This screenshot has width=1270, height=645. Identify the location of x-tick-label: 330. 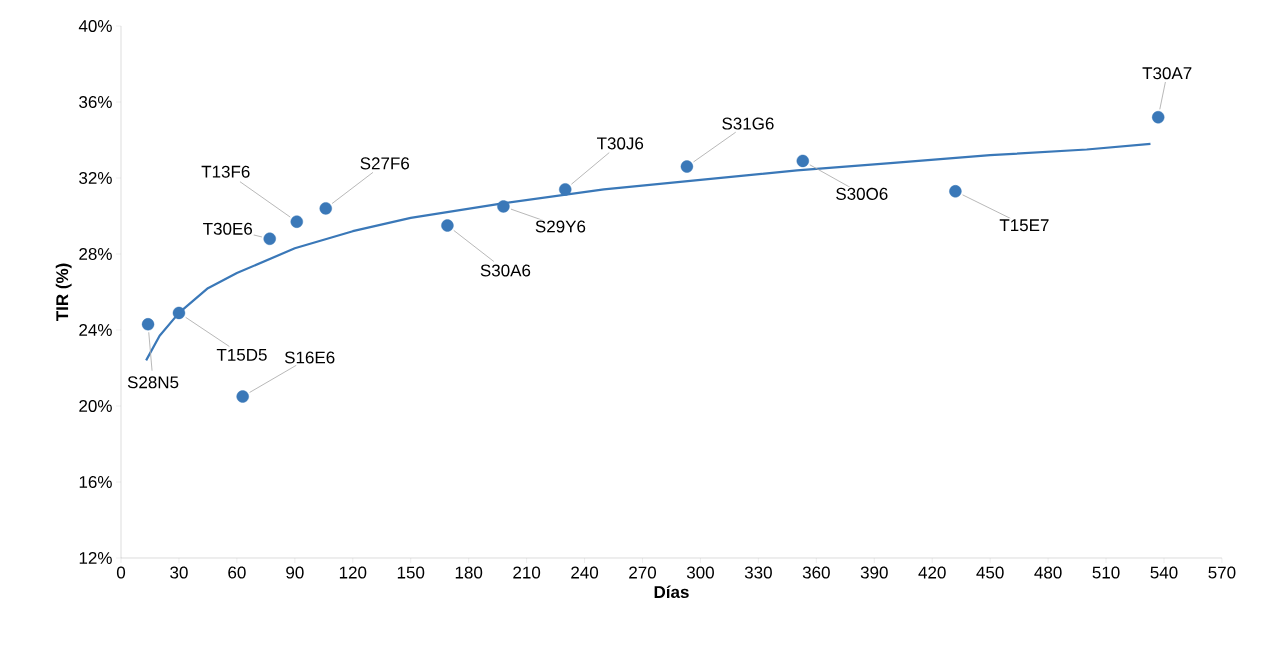
(758, 572).